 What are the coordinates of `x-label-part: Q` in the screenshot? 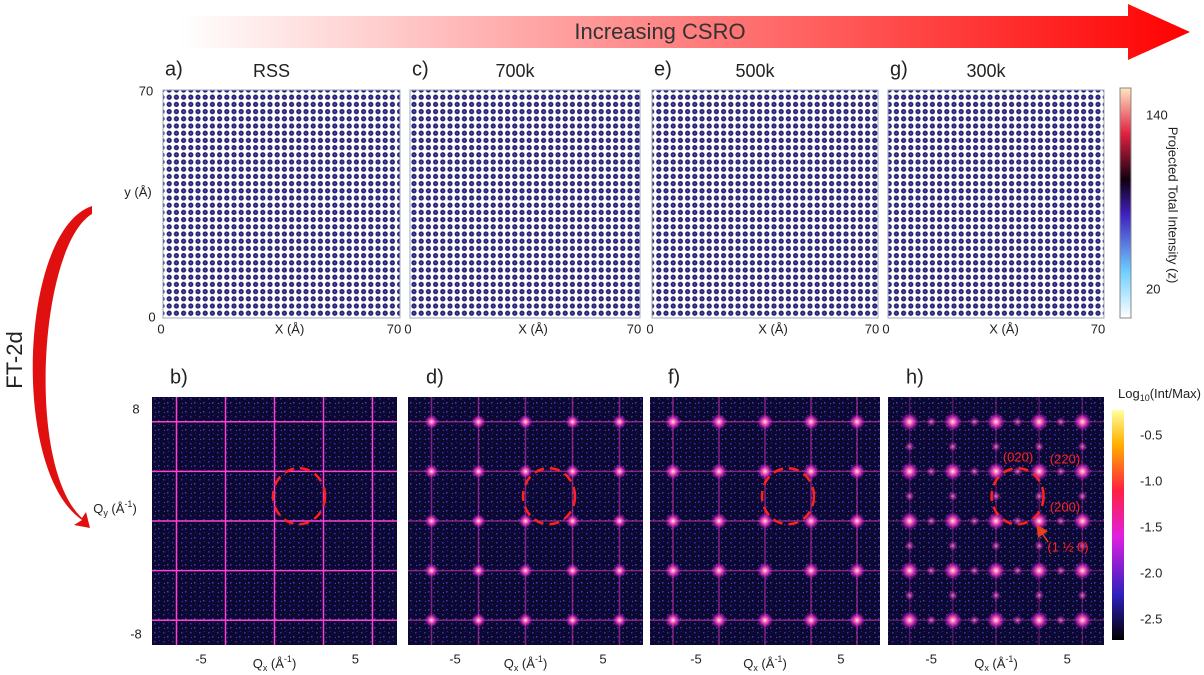 It's located at (258, 663).